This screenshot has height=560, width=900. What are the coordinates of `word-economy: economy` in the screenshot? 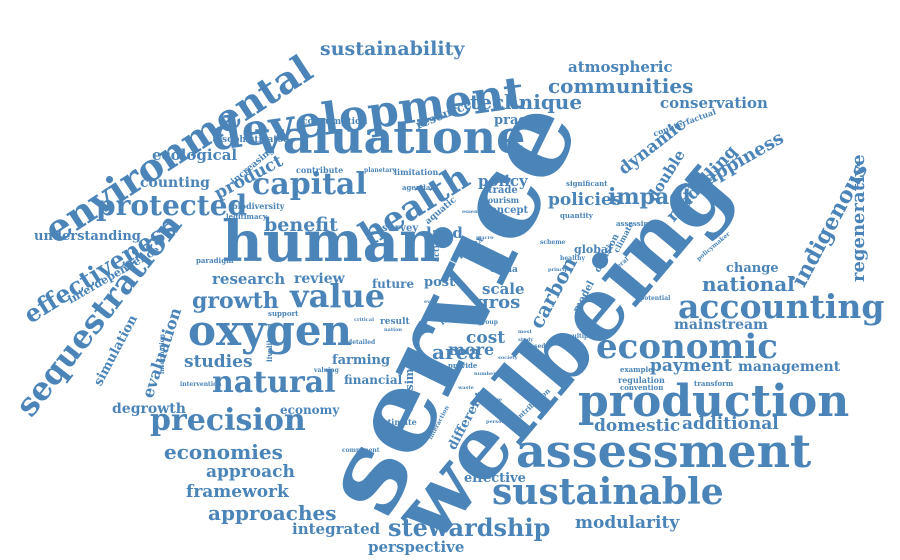 It's located at (310, 410).